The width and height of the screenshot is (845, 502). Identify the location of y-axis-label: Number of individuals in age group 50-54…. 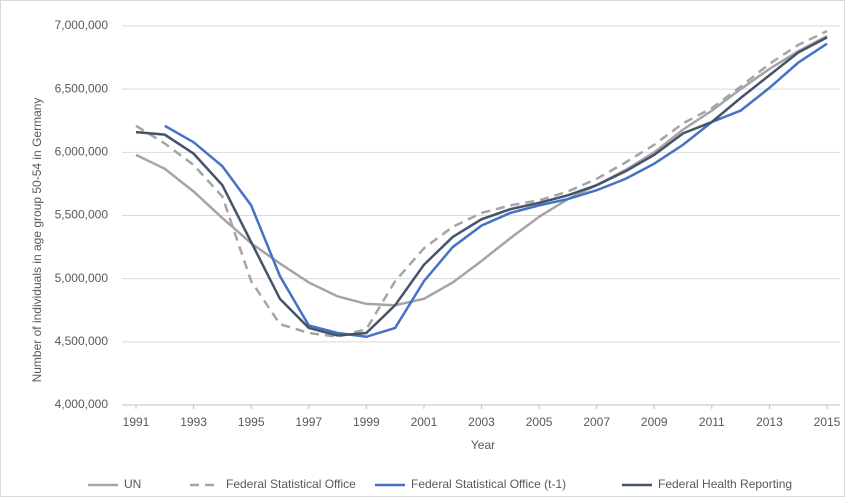
(37, 240).